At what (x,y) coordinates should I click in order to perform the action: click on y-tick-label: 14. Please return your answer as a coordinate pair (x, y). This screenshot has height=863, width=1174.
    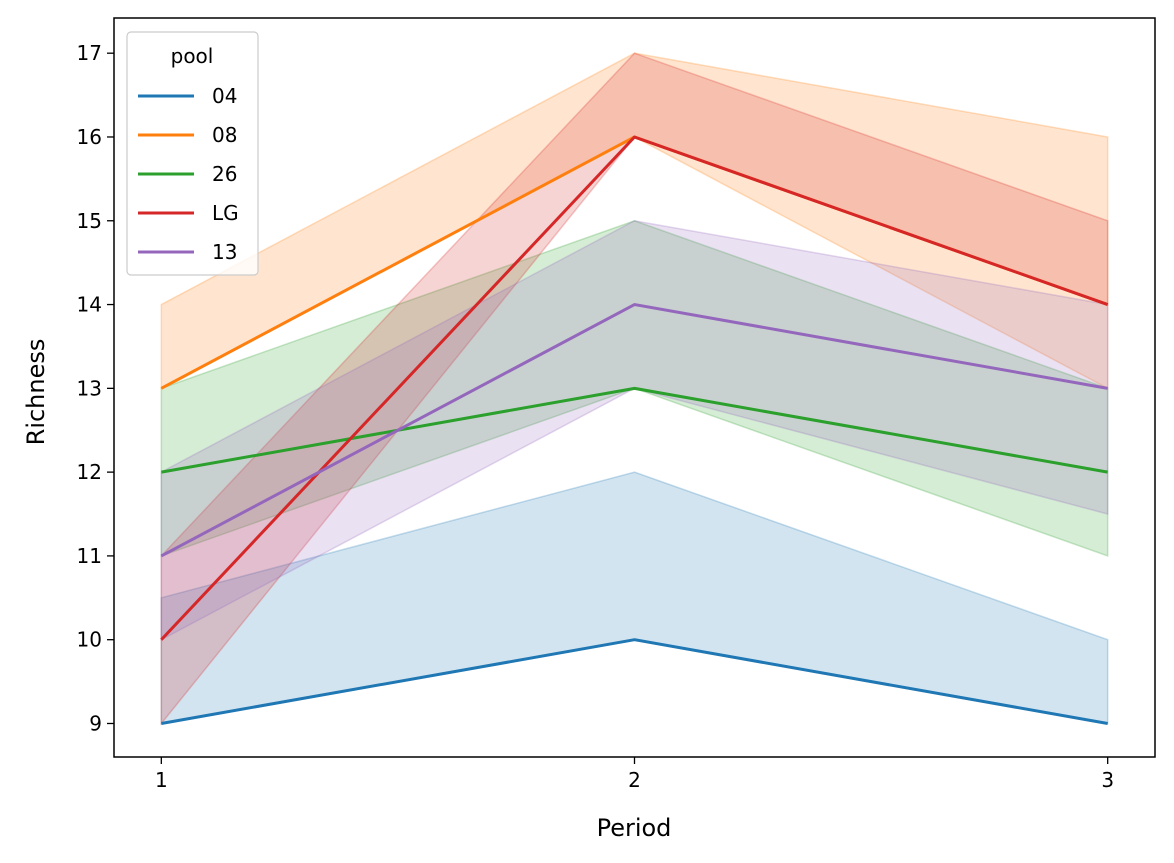
    Looking at the image, I should click on (89, 305).